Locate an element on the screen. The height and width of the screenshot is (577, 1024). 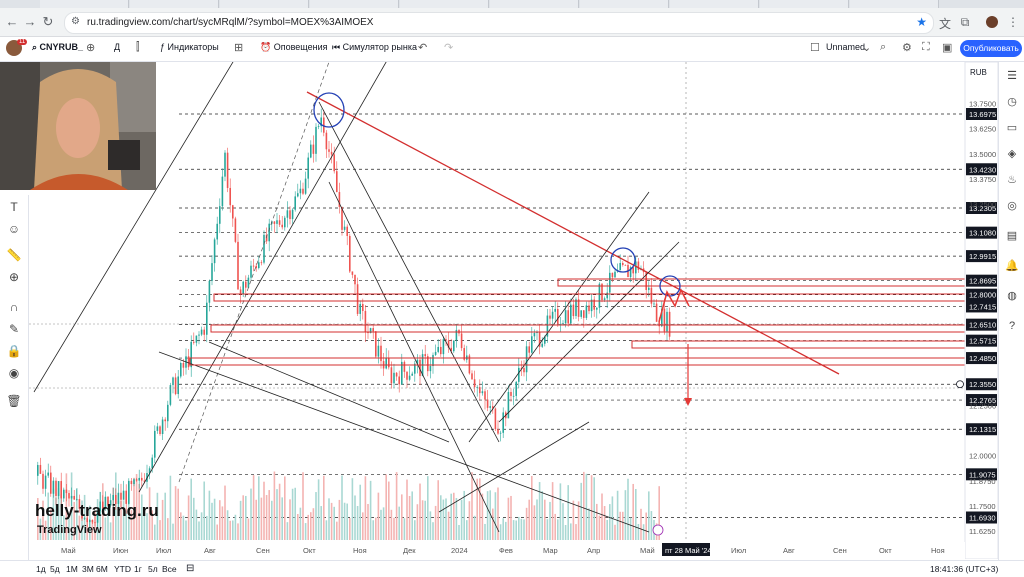
flame-icon: ♨ is located at coordinates (1012, 180).